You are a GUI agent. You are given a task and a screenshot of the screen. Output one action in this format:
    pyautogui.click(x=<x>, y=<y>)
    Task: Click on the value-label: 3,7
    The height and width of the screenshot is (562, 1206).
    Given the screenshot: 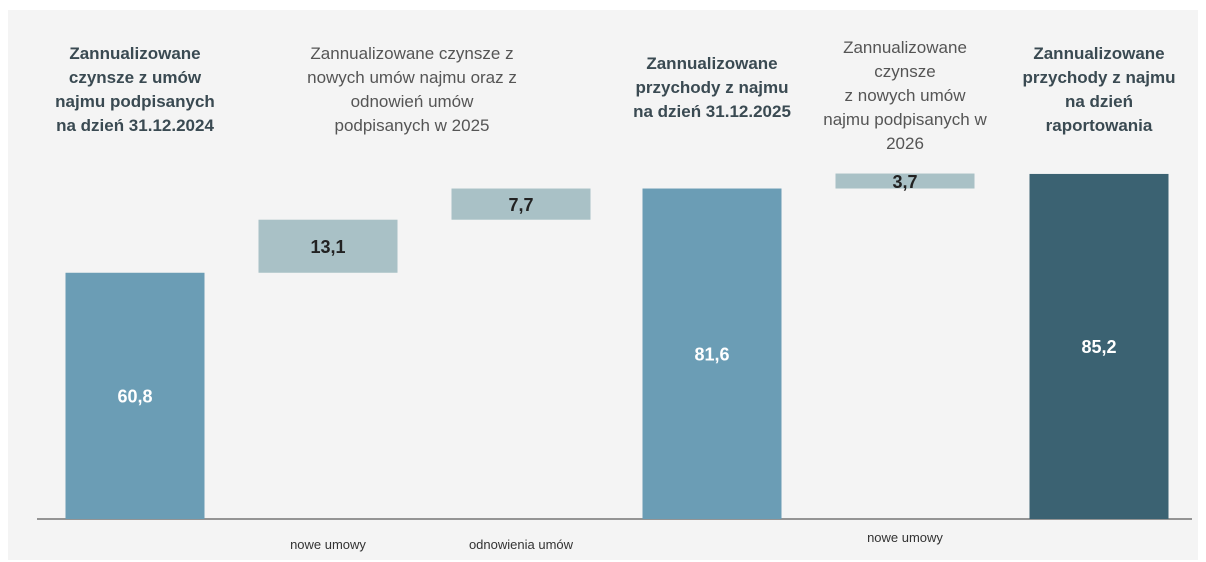 What is the action you would take?
    pyautogui.click(x=904, y=182)
    